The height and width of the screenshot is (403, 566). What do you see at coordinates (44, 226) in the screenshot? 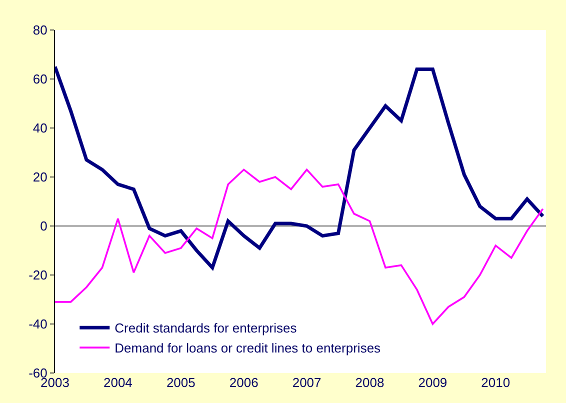
I see `y-tick-label: 0` at bounding box center [44, 226].